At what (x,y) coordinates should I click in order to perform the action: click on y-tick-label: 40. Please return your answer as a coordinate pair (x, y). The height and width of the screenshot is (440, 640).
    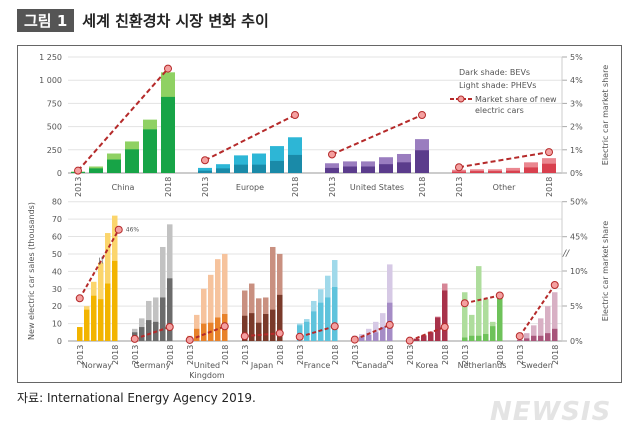
    Looking at the image, I should click on (57, 271).